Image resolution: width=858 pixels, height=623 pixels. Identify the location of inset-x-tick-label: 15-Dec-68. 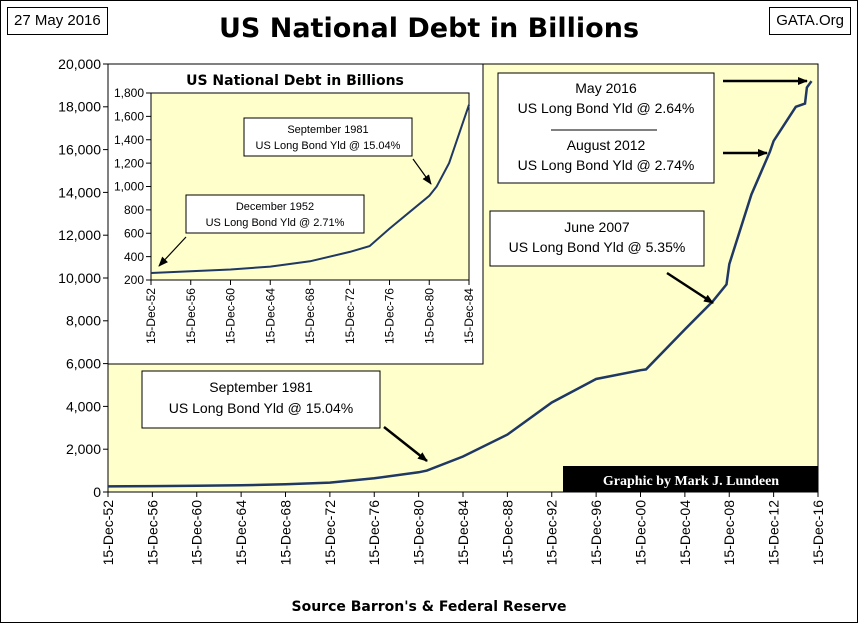
(310, 316).